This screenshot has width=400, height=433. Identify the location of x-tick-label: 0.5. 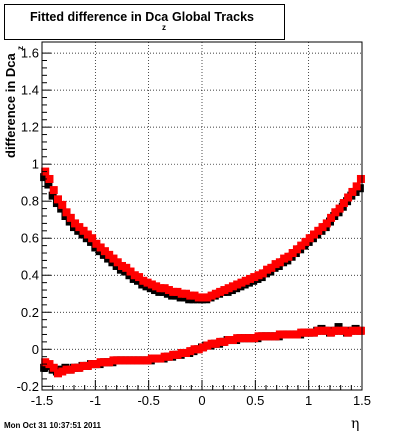
(255, 400).